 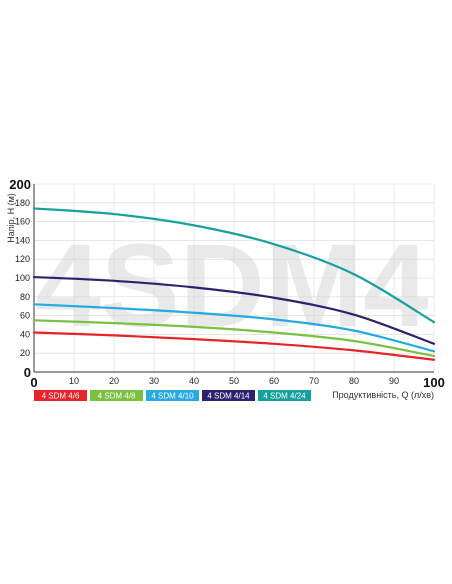 What do you see at coordinates (22, 203) in the screenshot?
I see `y-tick-label: 180` at bounding box center [22, 203].